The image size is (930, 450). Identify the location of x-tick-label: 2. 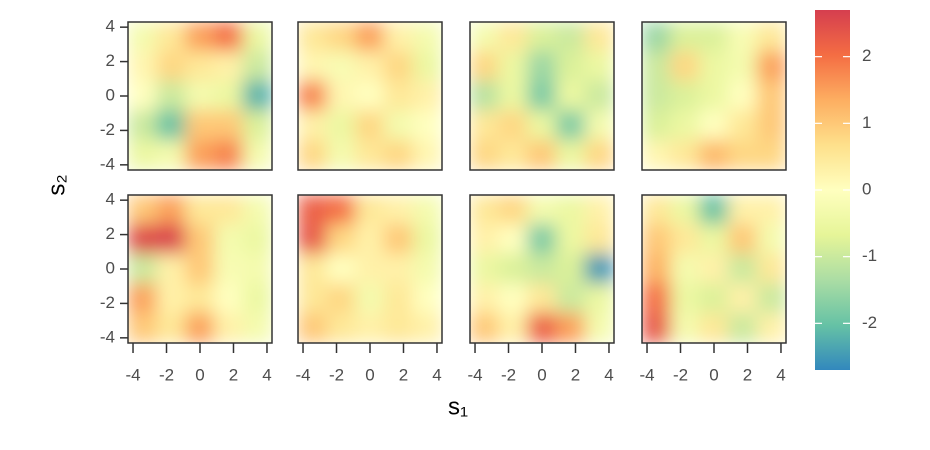
(233, 374).